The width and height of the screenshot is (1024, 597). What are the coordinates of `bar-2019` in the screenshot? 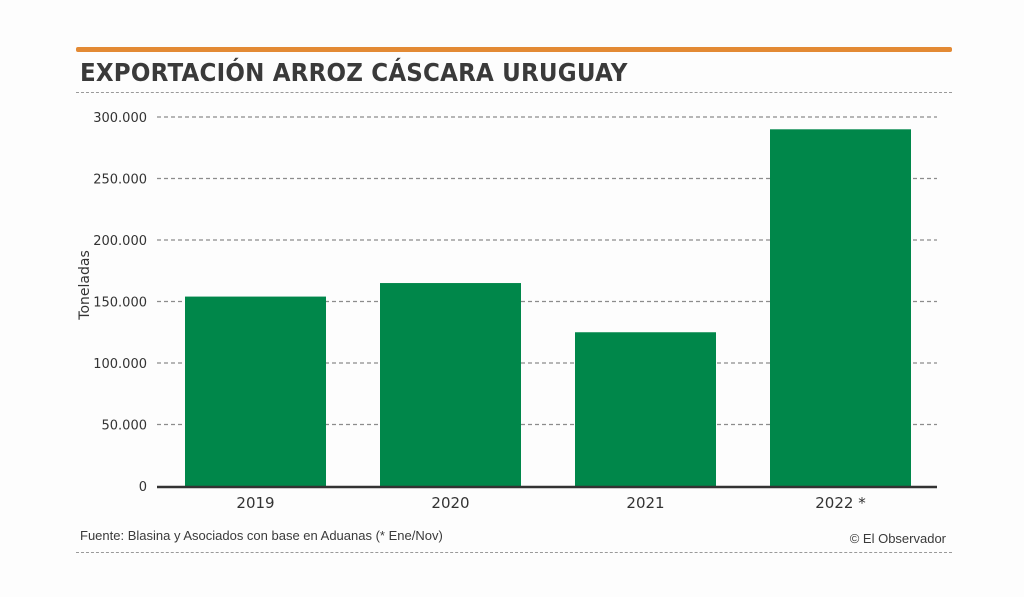 It's located at (255, 391).